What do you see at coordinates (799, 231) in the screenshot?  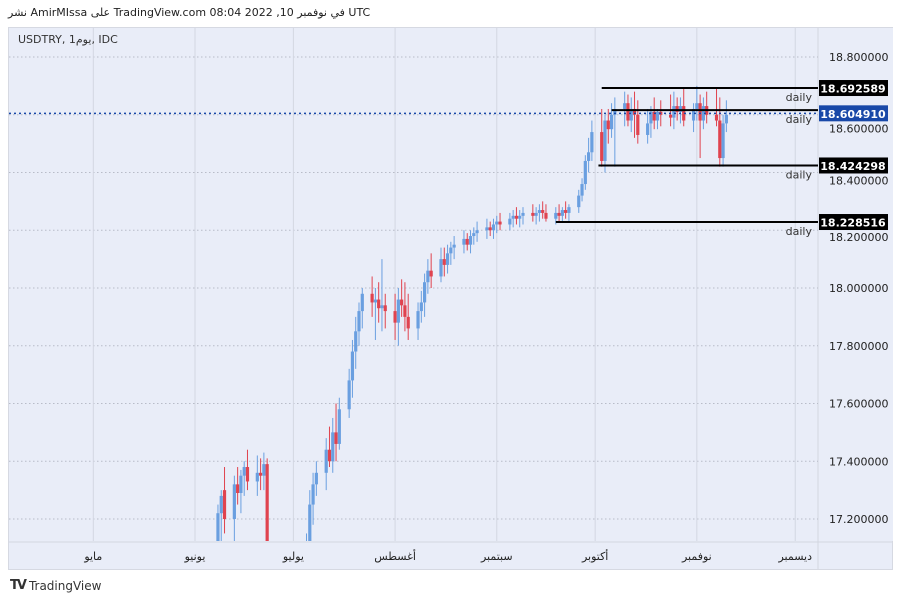 I see `level-note-label: daily` at bounding box center [799, 231].